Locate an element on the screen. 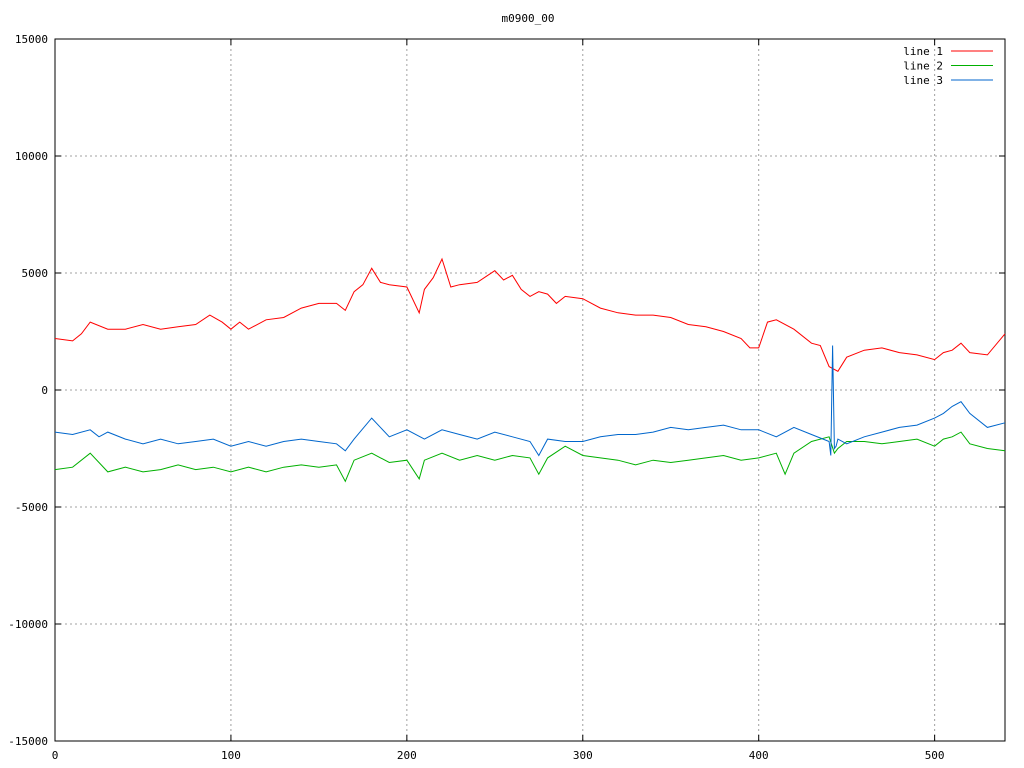 Image resolution: width=1024 pixels, height=768 pixels. legend-label-3: line 3 is located at coordinates (923, 80).